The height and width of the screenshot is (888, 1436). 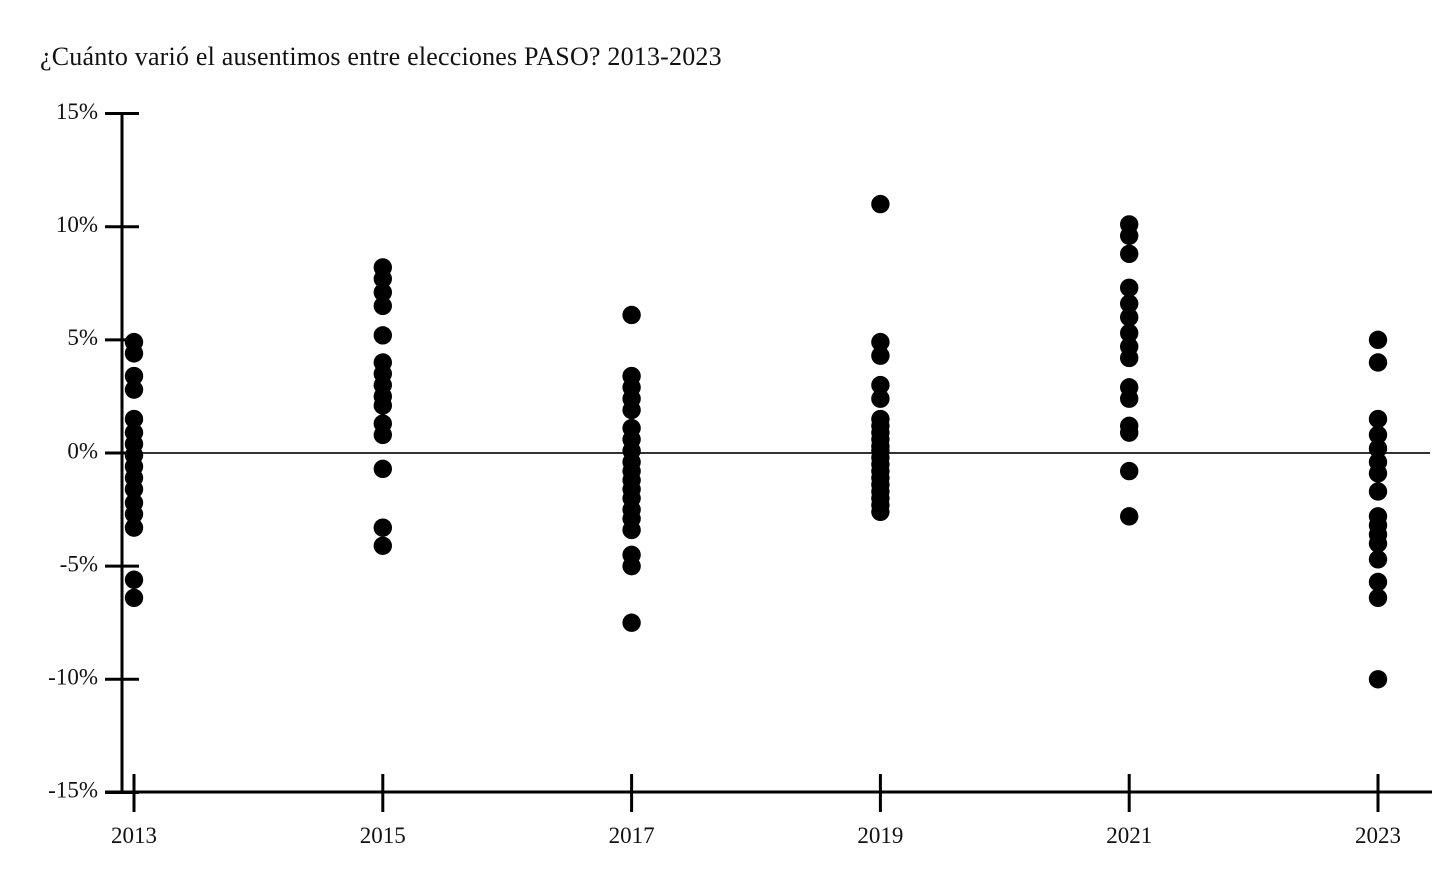 I want to click on x-axis-tick-label: 2023, so click(x=1378, y=835).